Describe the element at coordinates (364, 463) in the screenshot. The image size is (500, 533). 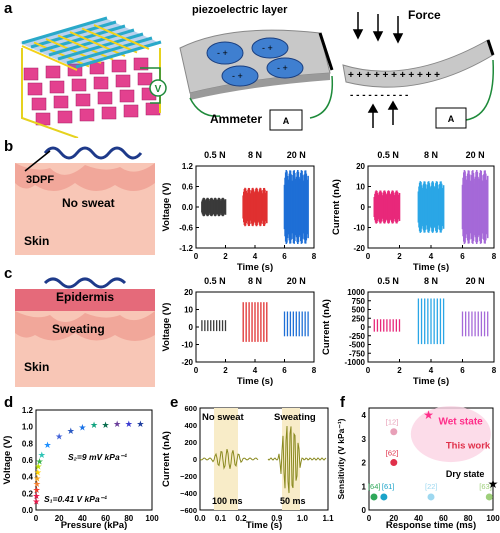
I see `ytick-label-2: 2` at that location.